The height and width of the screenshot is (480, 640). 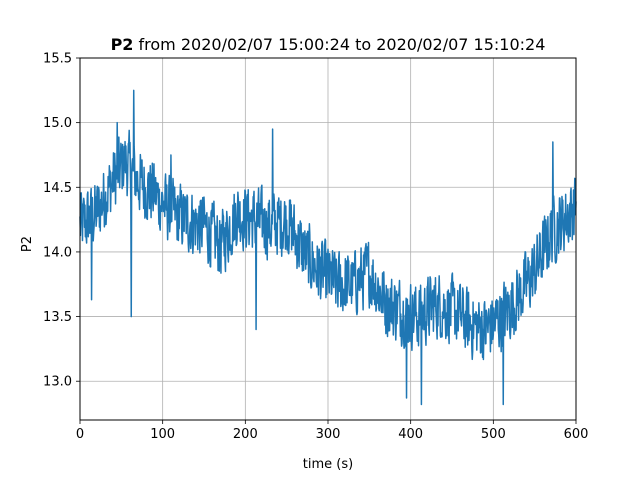 I want to click on x-tick-label: 200, so click(x=245, y=434).